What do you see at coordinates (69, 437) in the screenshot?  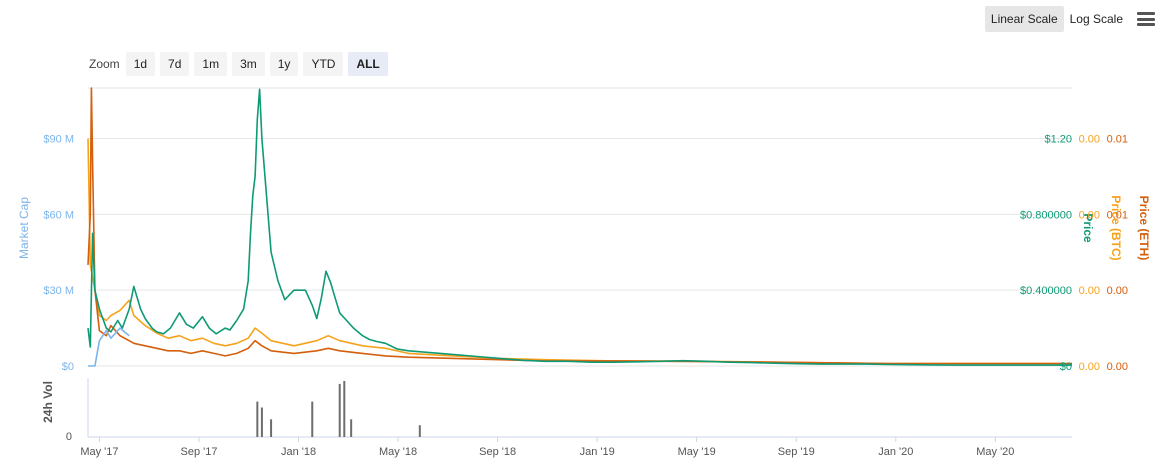 I see `volume-tick-label: 0` at bounding box center [69, 437].